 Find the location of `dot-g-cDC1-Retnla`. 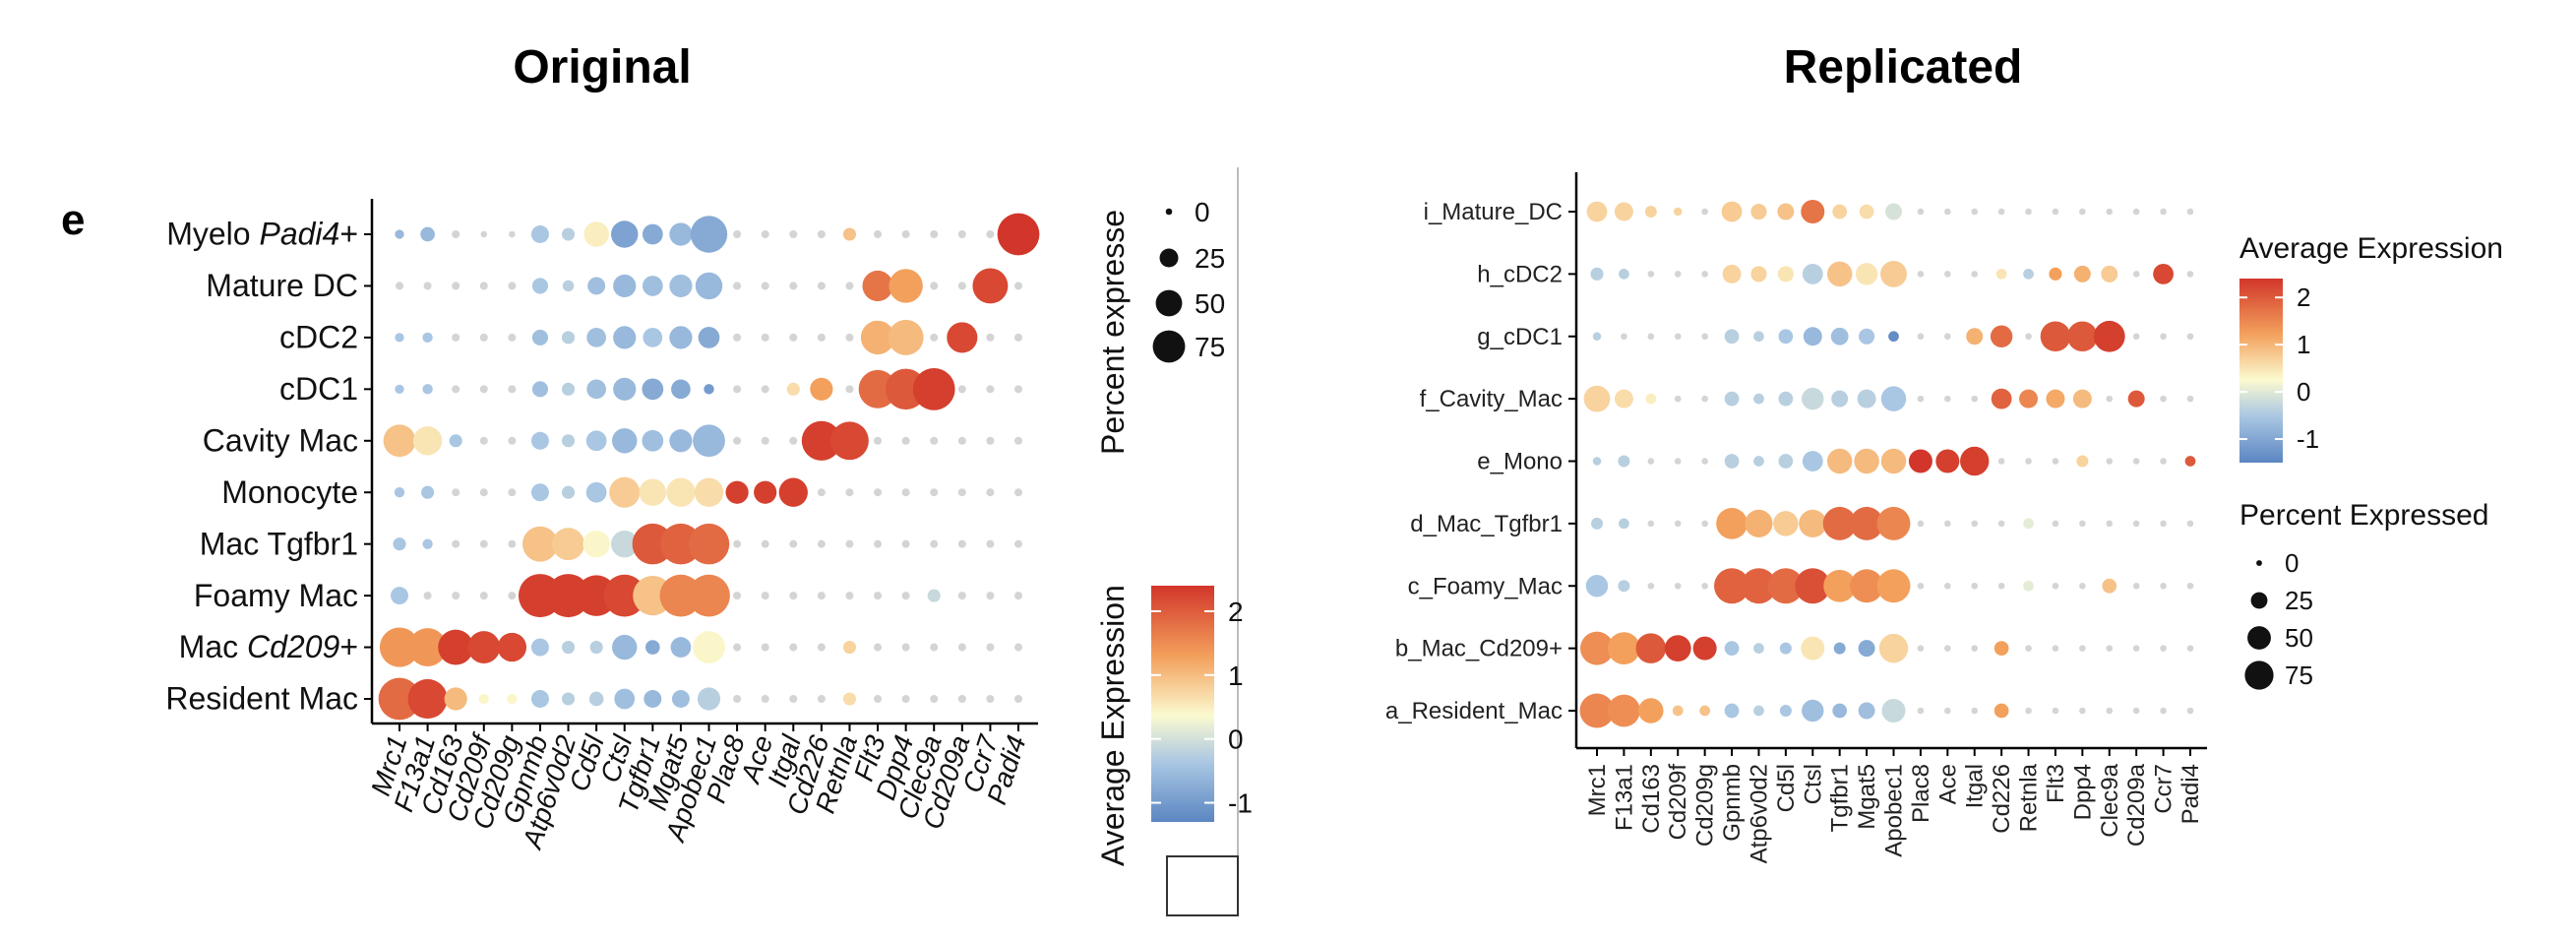

dot-g-cDC1-Retnla is located at coordinates (2029, 337).